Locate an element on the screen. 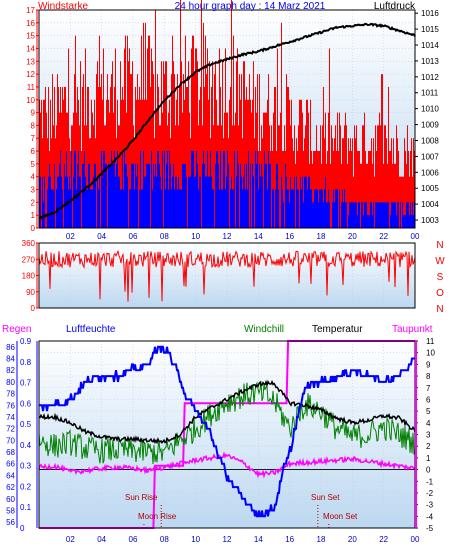 The image size is (462, 555). panel3-x-tick: 04 is located at coordinates (101, 539).